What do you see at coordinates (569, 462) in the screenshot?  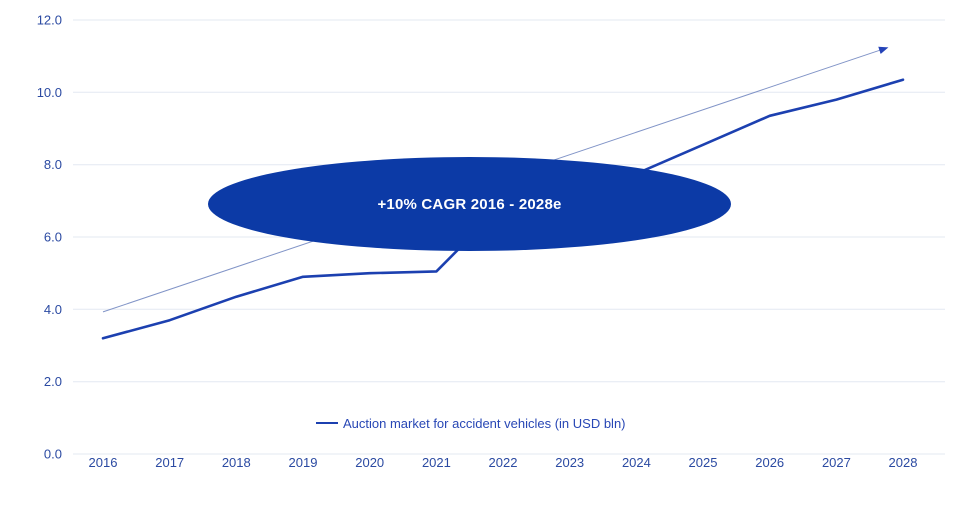 I see `x-tick-label: 2023` at bounding box center [569, 462].